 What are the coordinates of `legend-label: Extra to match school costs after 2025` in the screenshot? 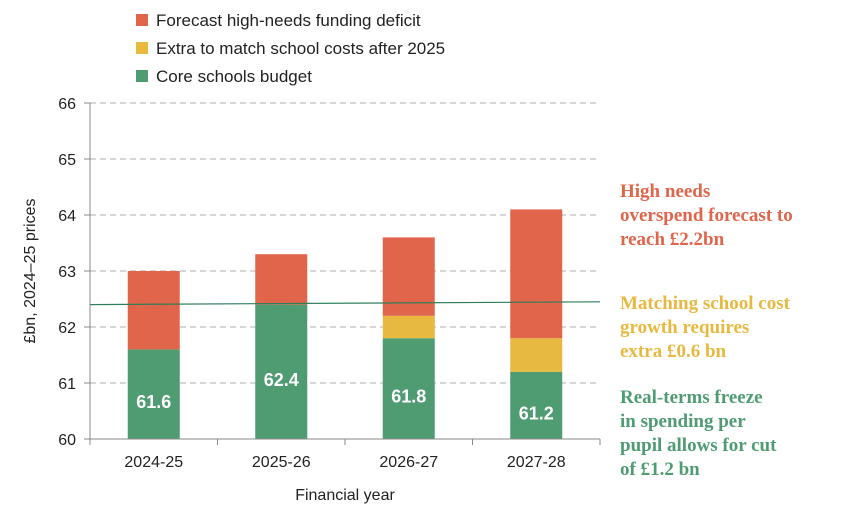 It's located at (300, 48).